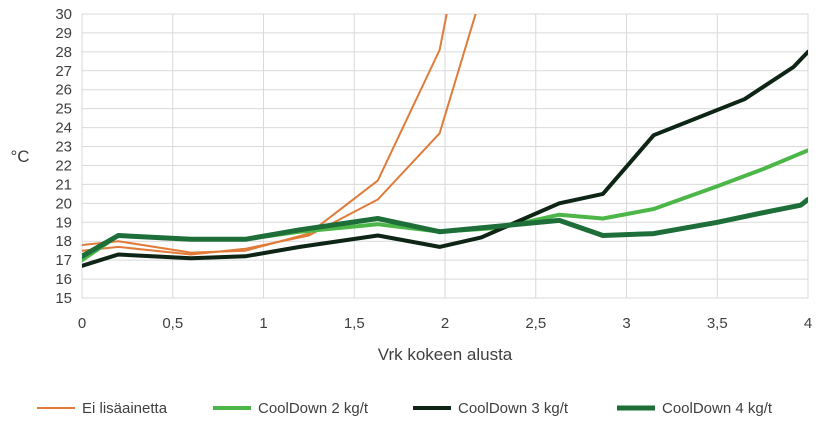 The image size is (825, 430). Describe the element at coordinates (445, 354) in the screenshot. I see `x-axis-title: Vrk kokeen alusta` at that location.